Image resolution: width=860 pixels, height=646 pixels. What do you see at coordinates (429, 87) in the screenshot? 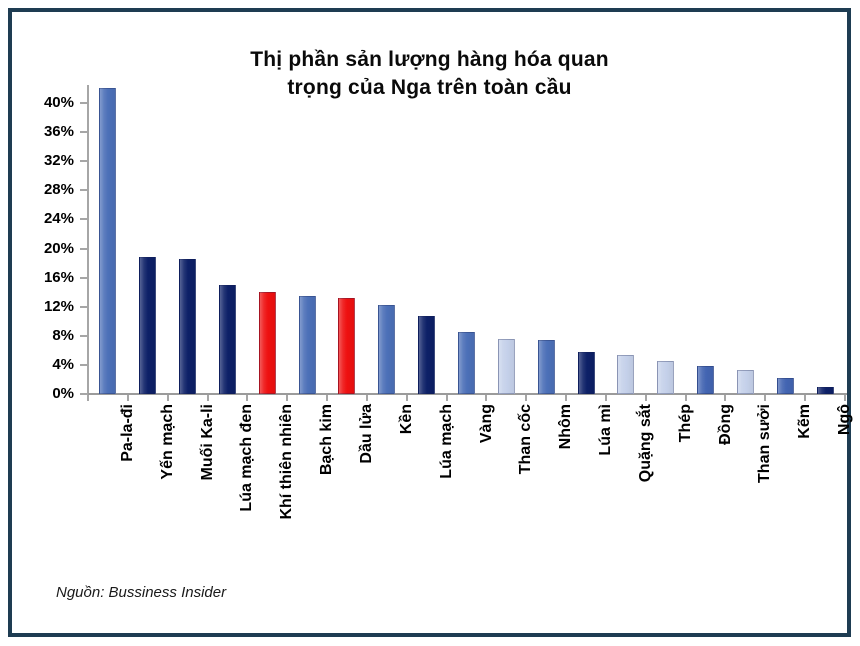
I see `chart-title-line2: trọng của Nga trên toàn cầu` at bounding box center [429, 87].